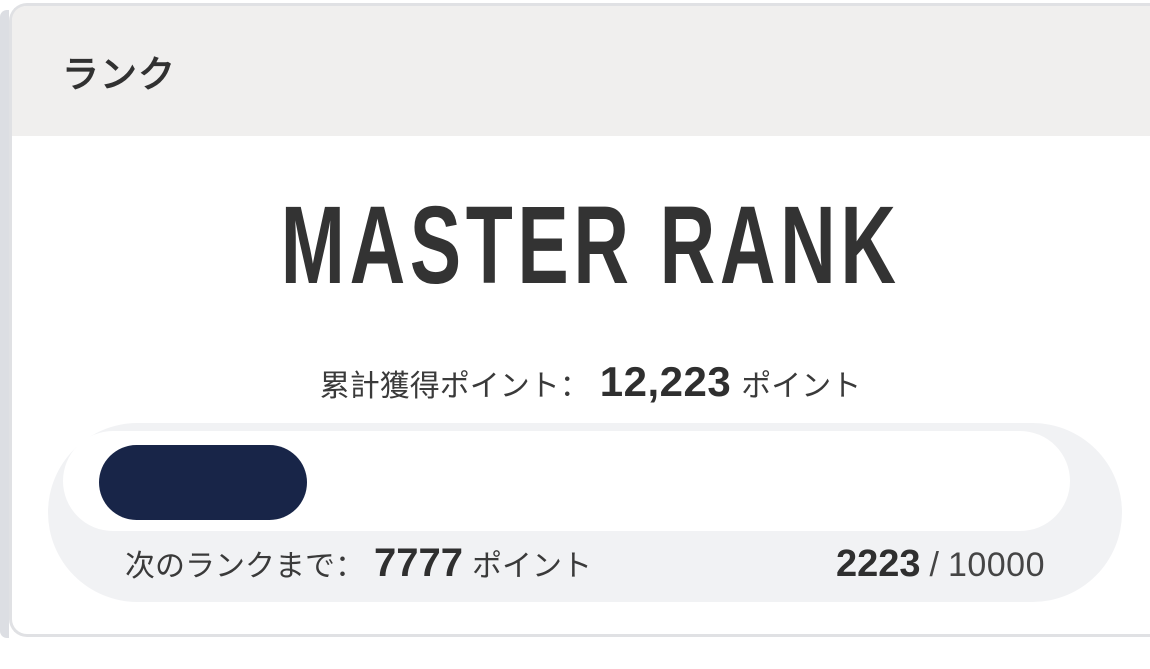 This screenshot has width=1150, height=669. Describe the element at coordinates (531, 566) in the screenshot. I see `next-rank-unit: ポイント` at that location.